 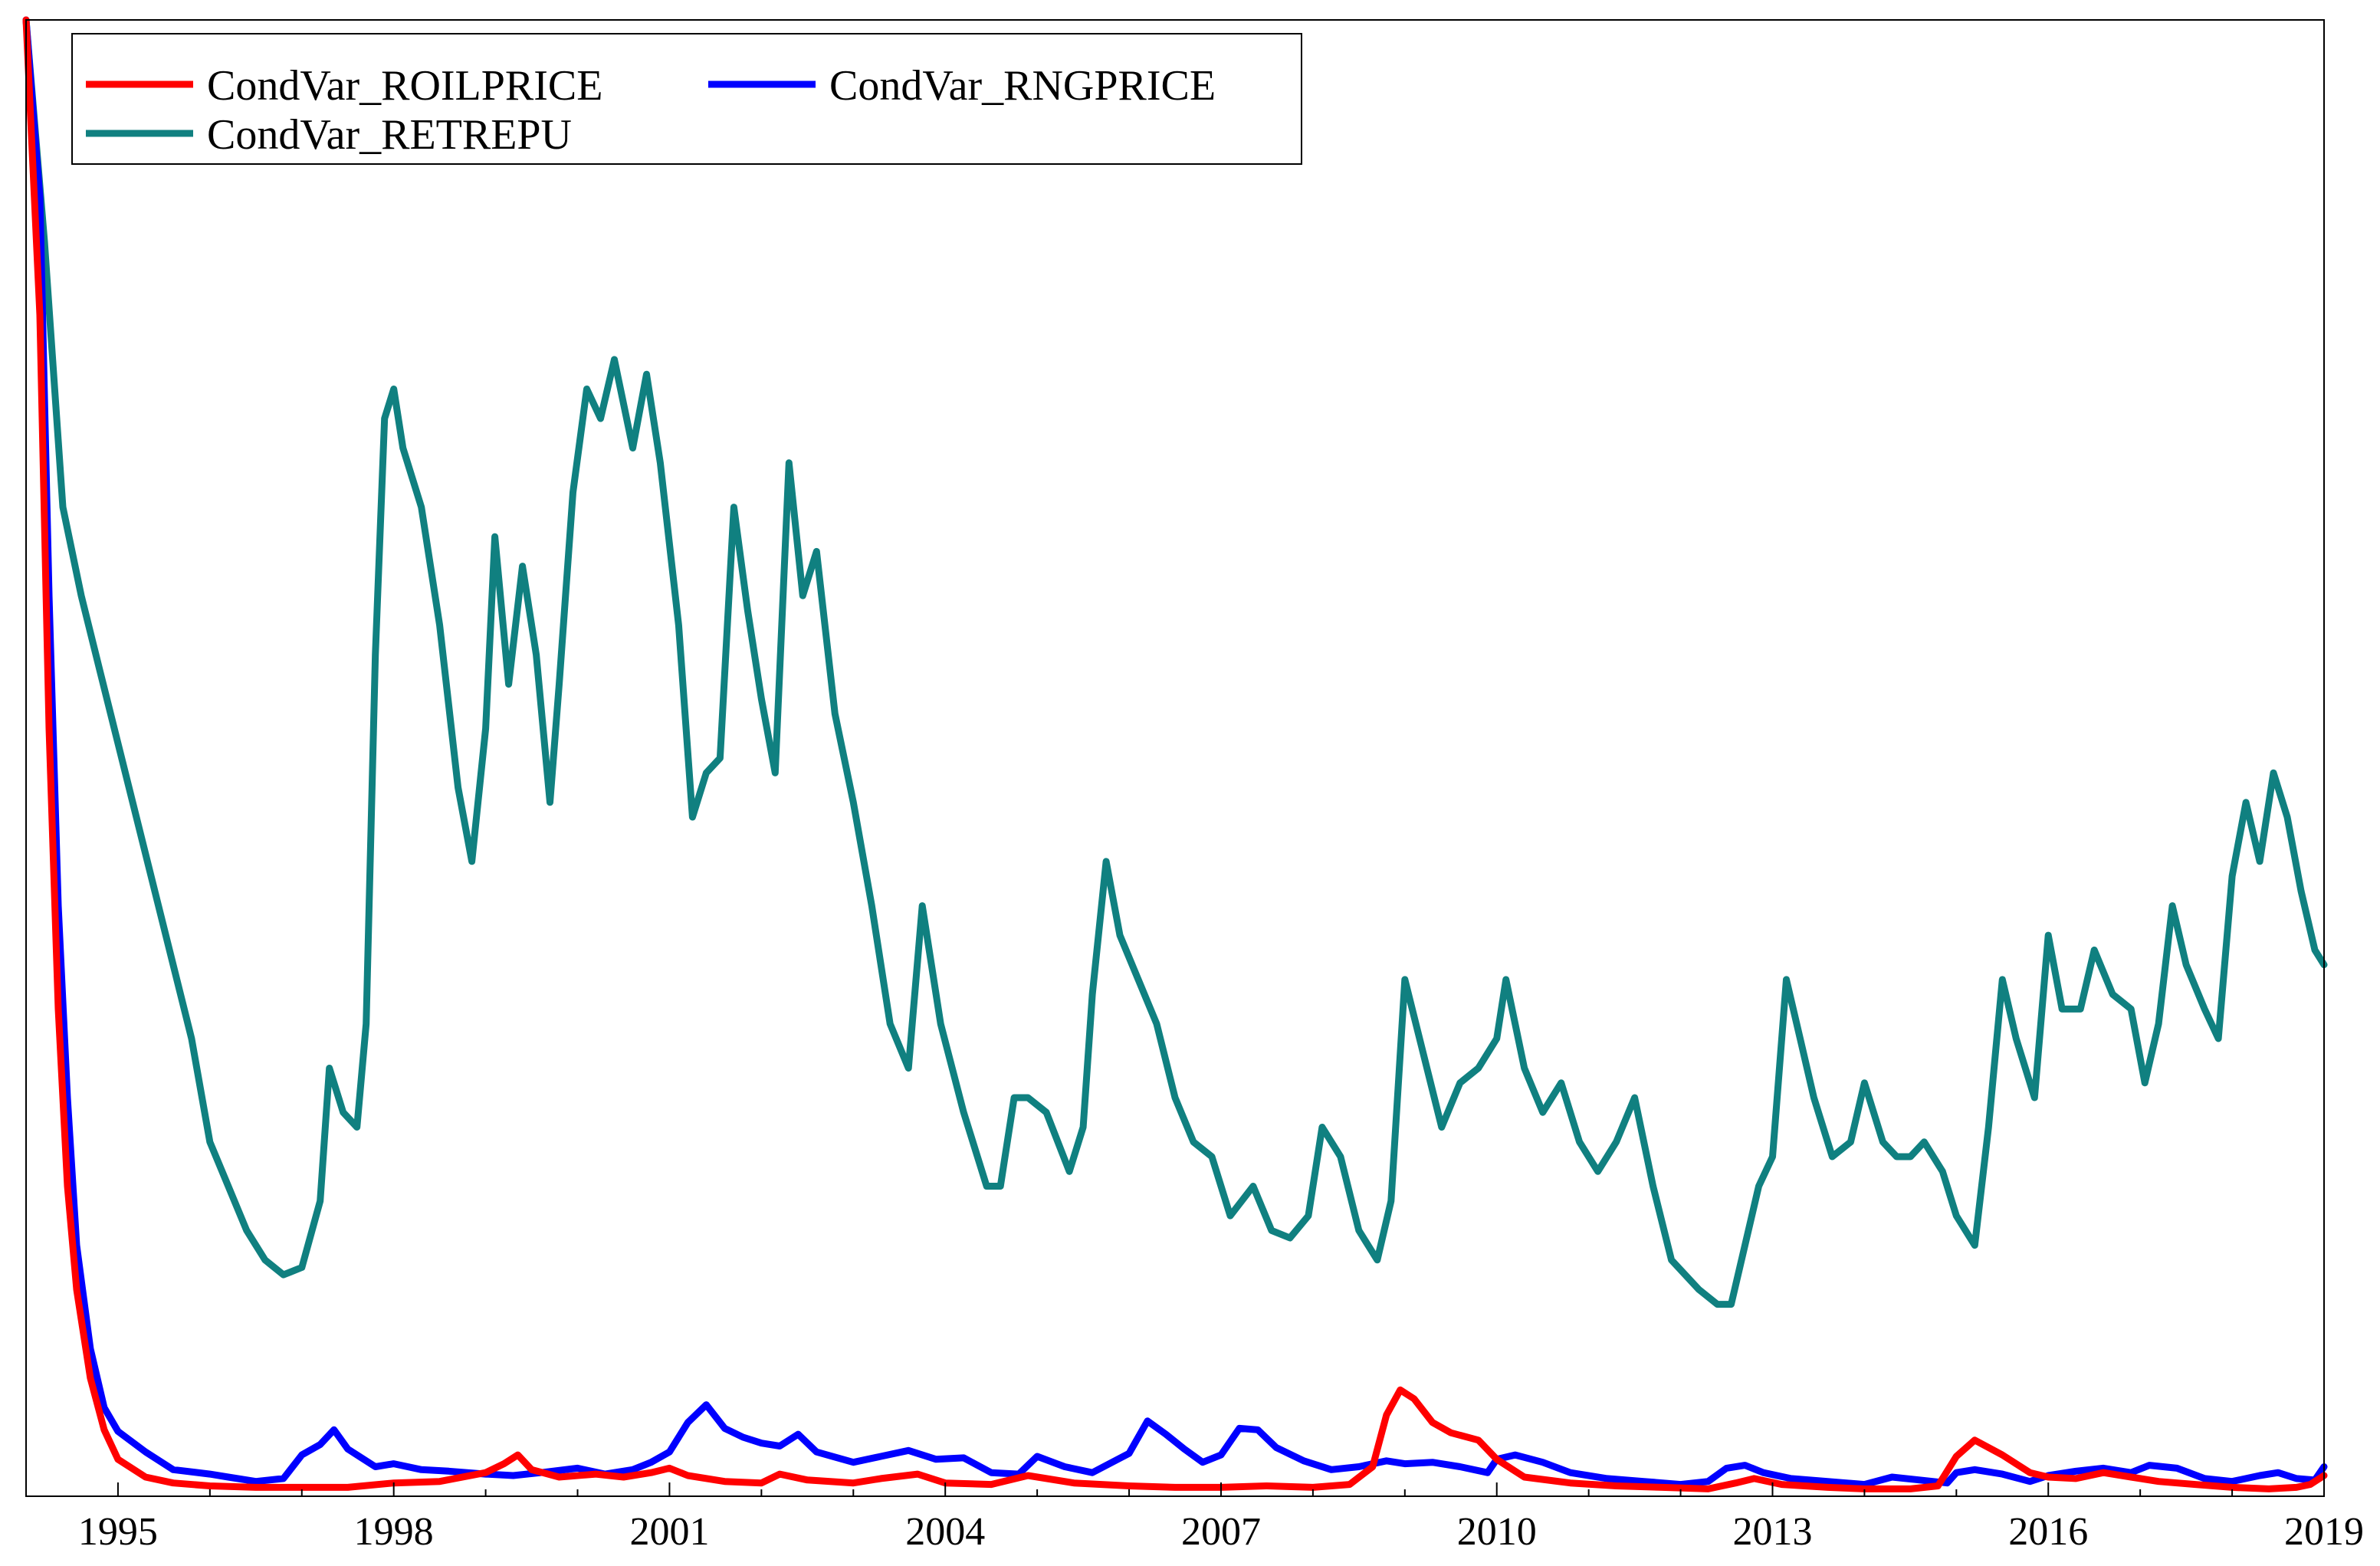 I want to click on x-tick-label: 2010, so click(x=1497, y=1532).